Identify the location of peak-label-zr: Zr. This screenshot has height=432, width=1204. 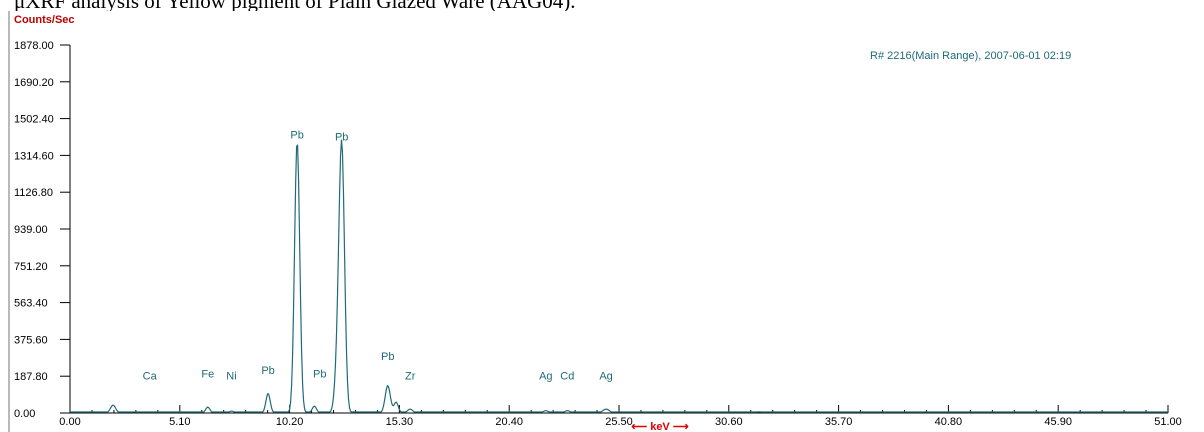
(410, 377).